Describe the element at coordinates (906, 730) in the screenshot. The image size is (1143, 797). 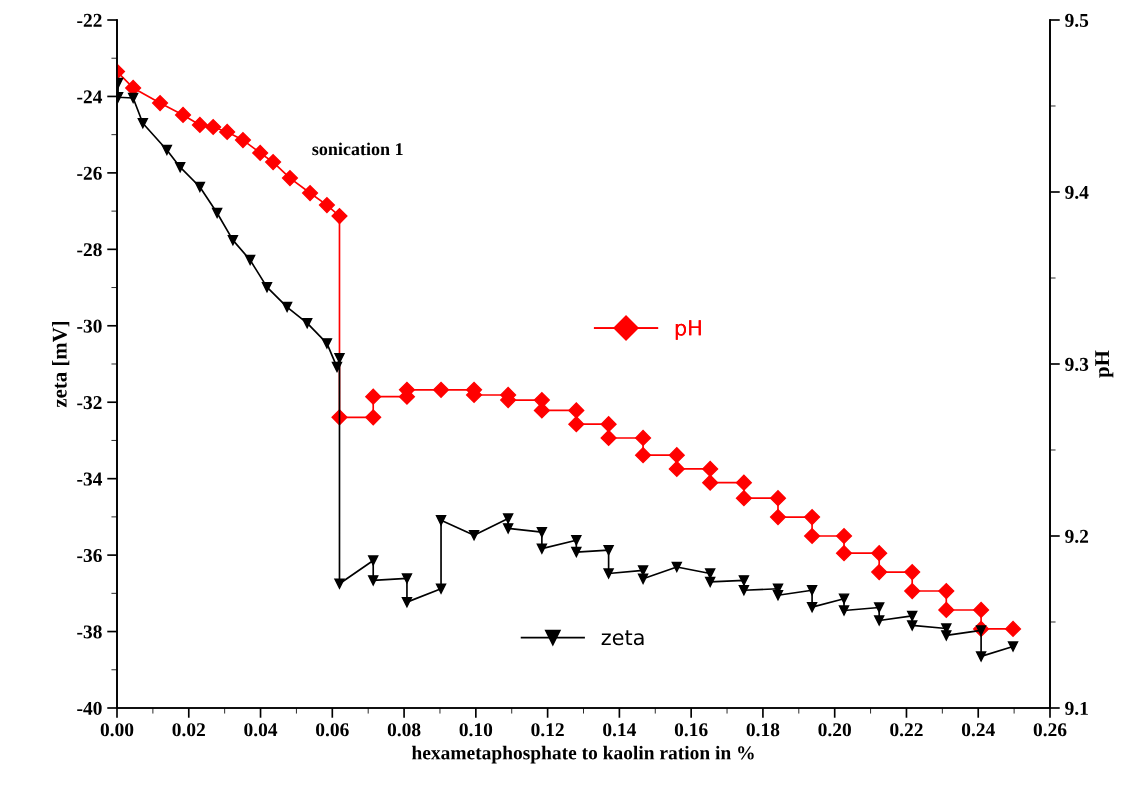
I see `x-tick-label: 0.22` at that location.